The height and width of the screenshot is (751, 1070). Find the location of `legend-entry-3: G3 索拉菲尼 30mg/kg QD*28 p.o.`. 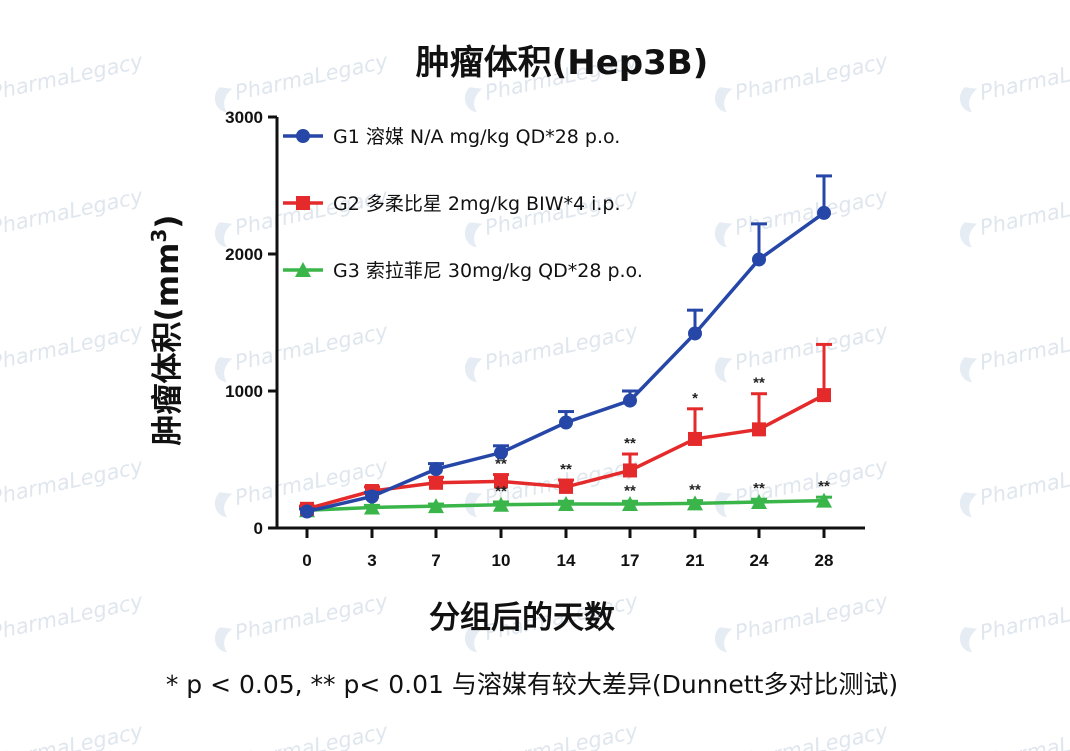

legend-entry-3: G3 索拉菲尼 30mg/kg QD*28 p.o. is located at coordinates (463, 271).